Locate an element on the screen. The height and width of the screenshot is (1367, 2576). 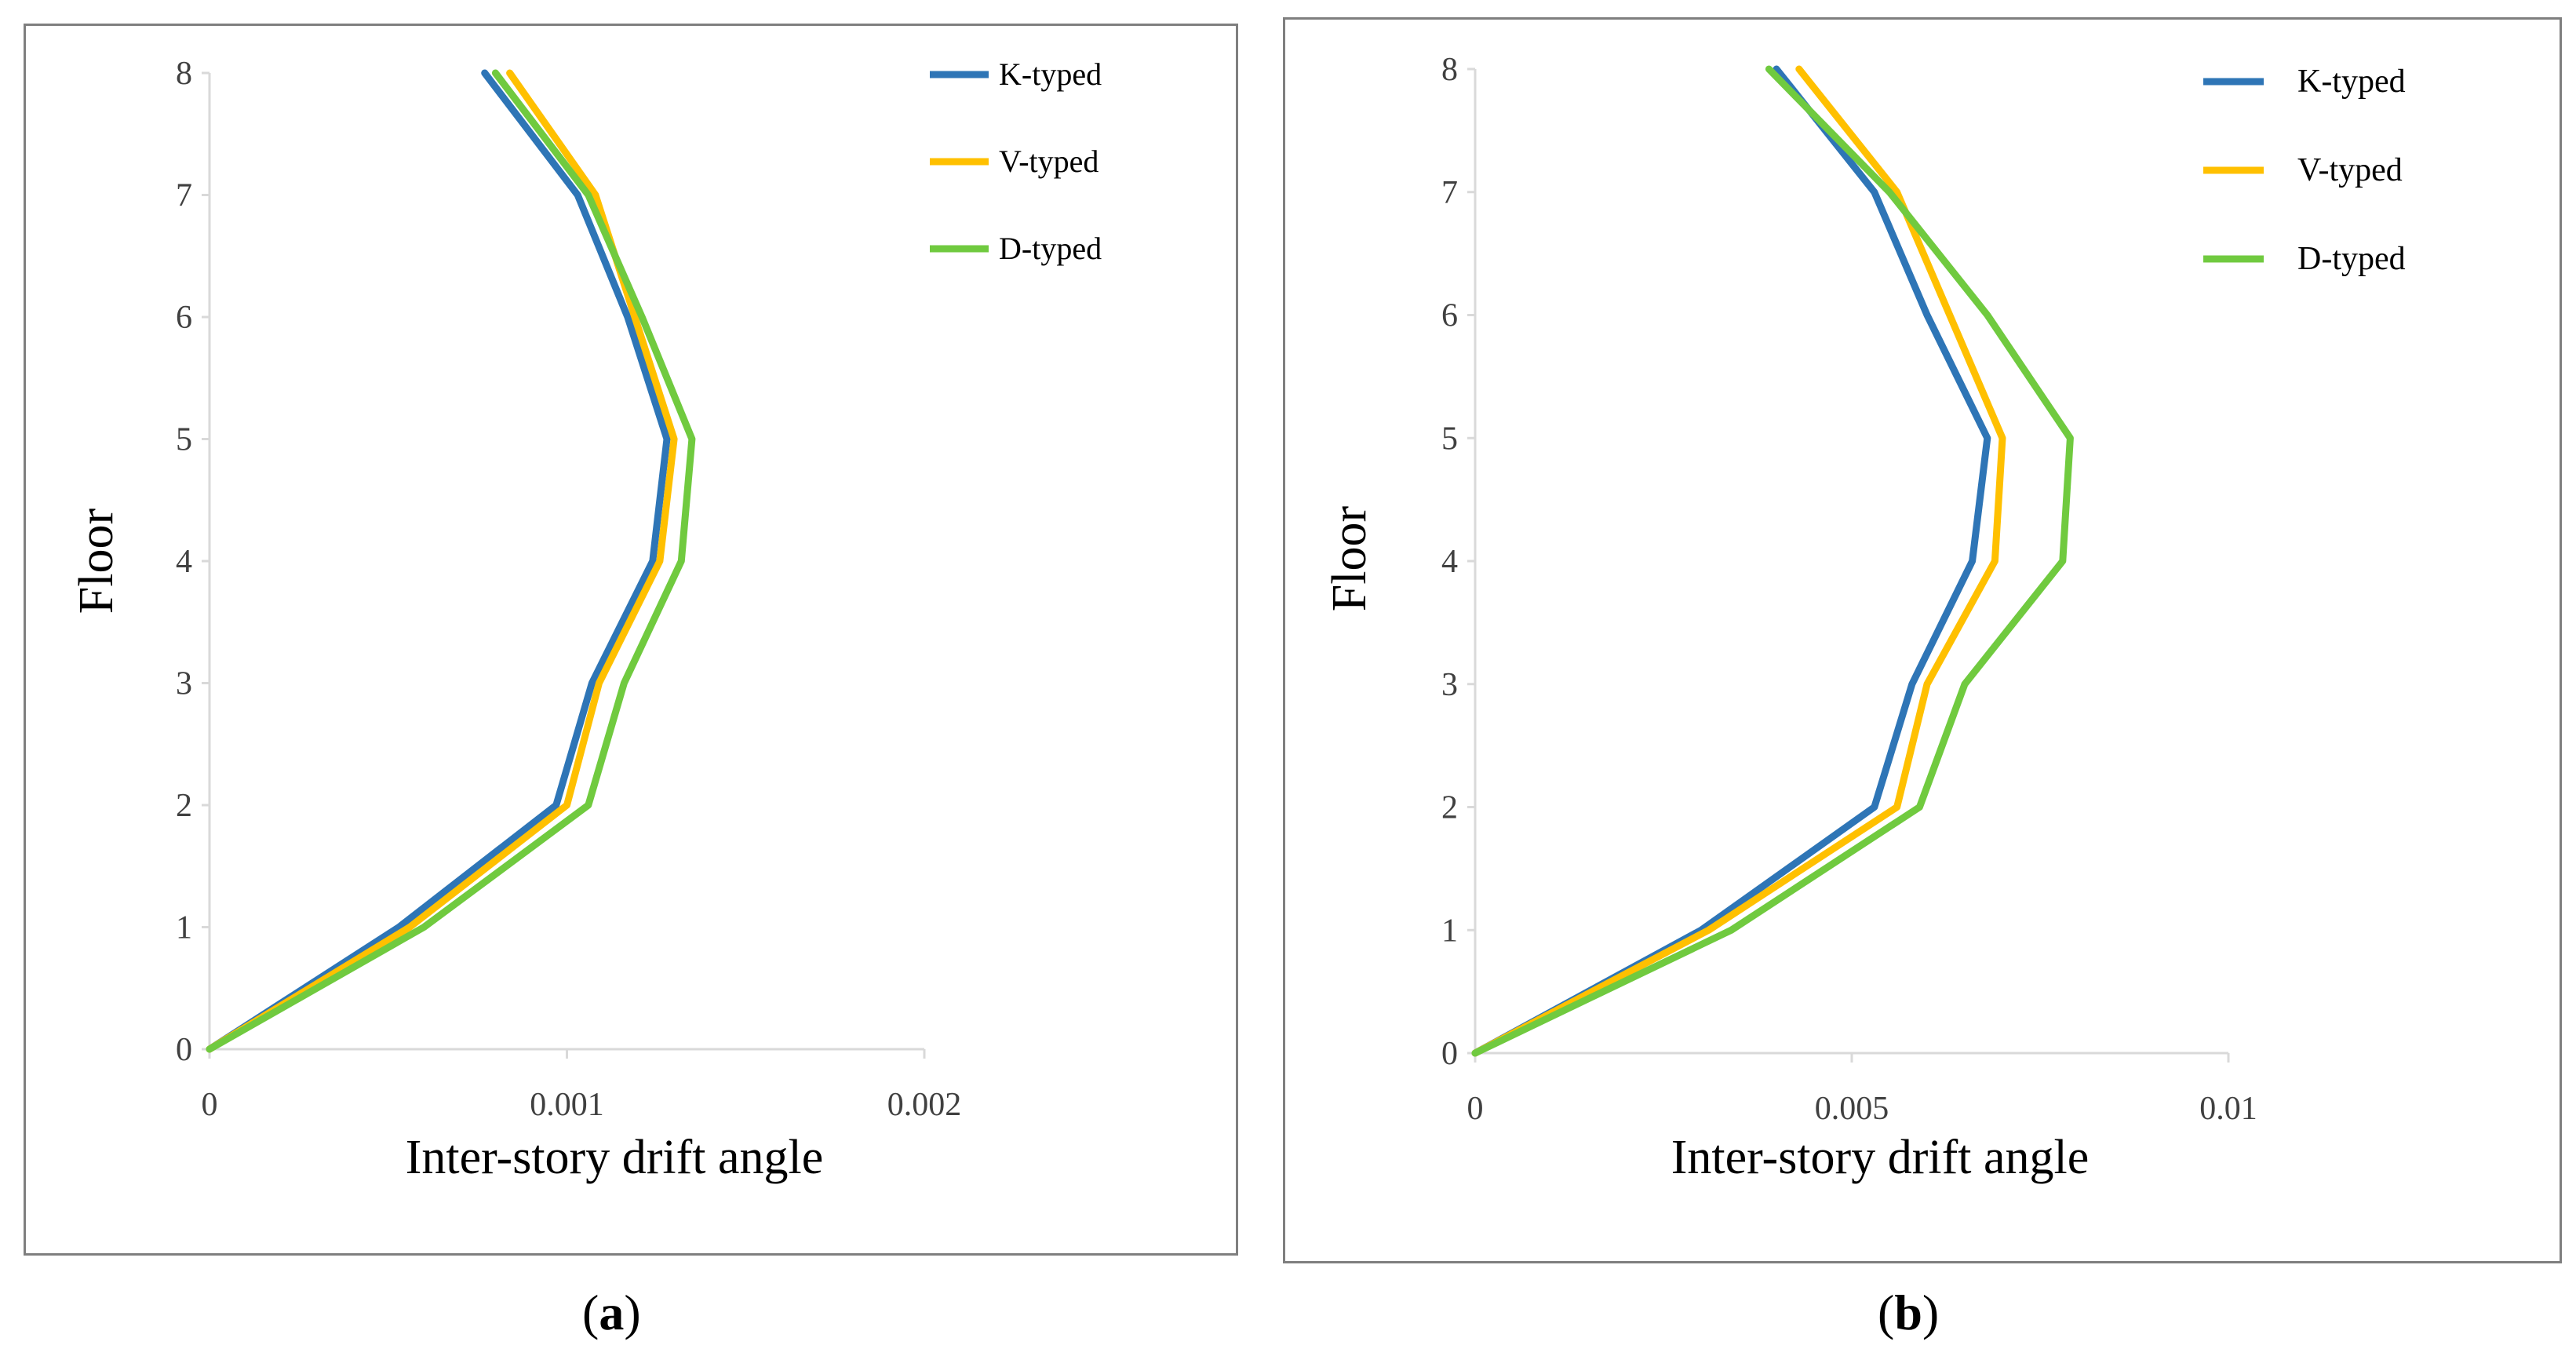
caption-b: (b) is located at coordinates (1908, 1313).